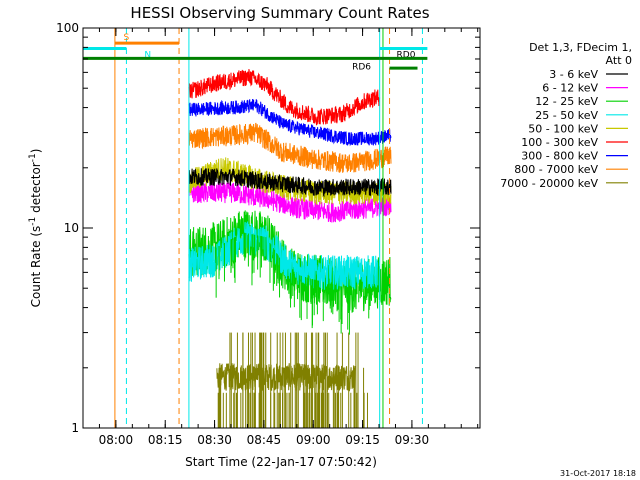 Image resolution: width=640 pixels, height=480 pixels. Describe the element at coordinates (549, 183) in the screenshot. I see `legend-label: 7000 - 20000 keV` at that location.